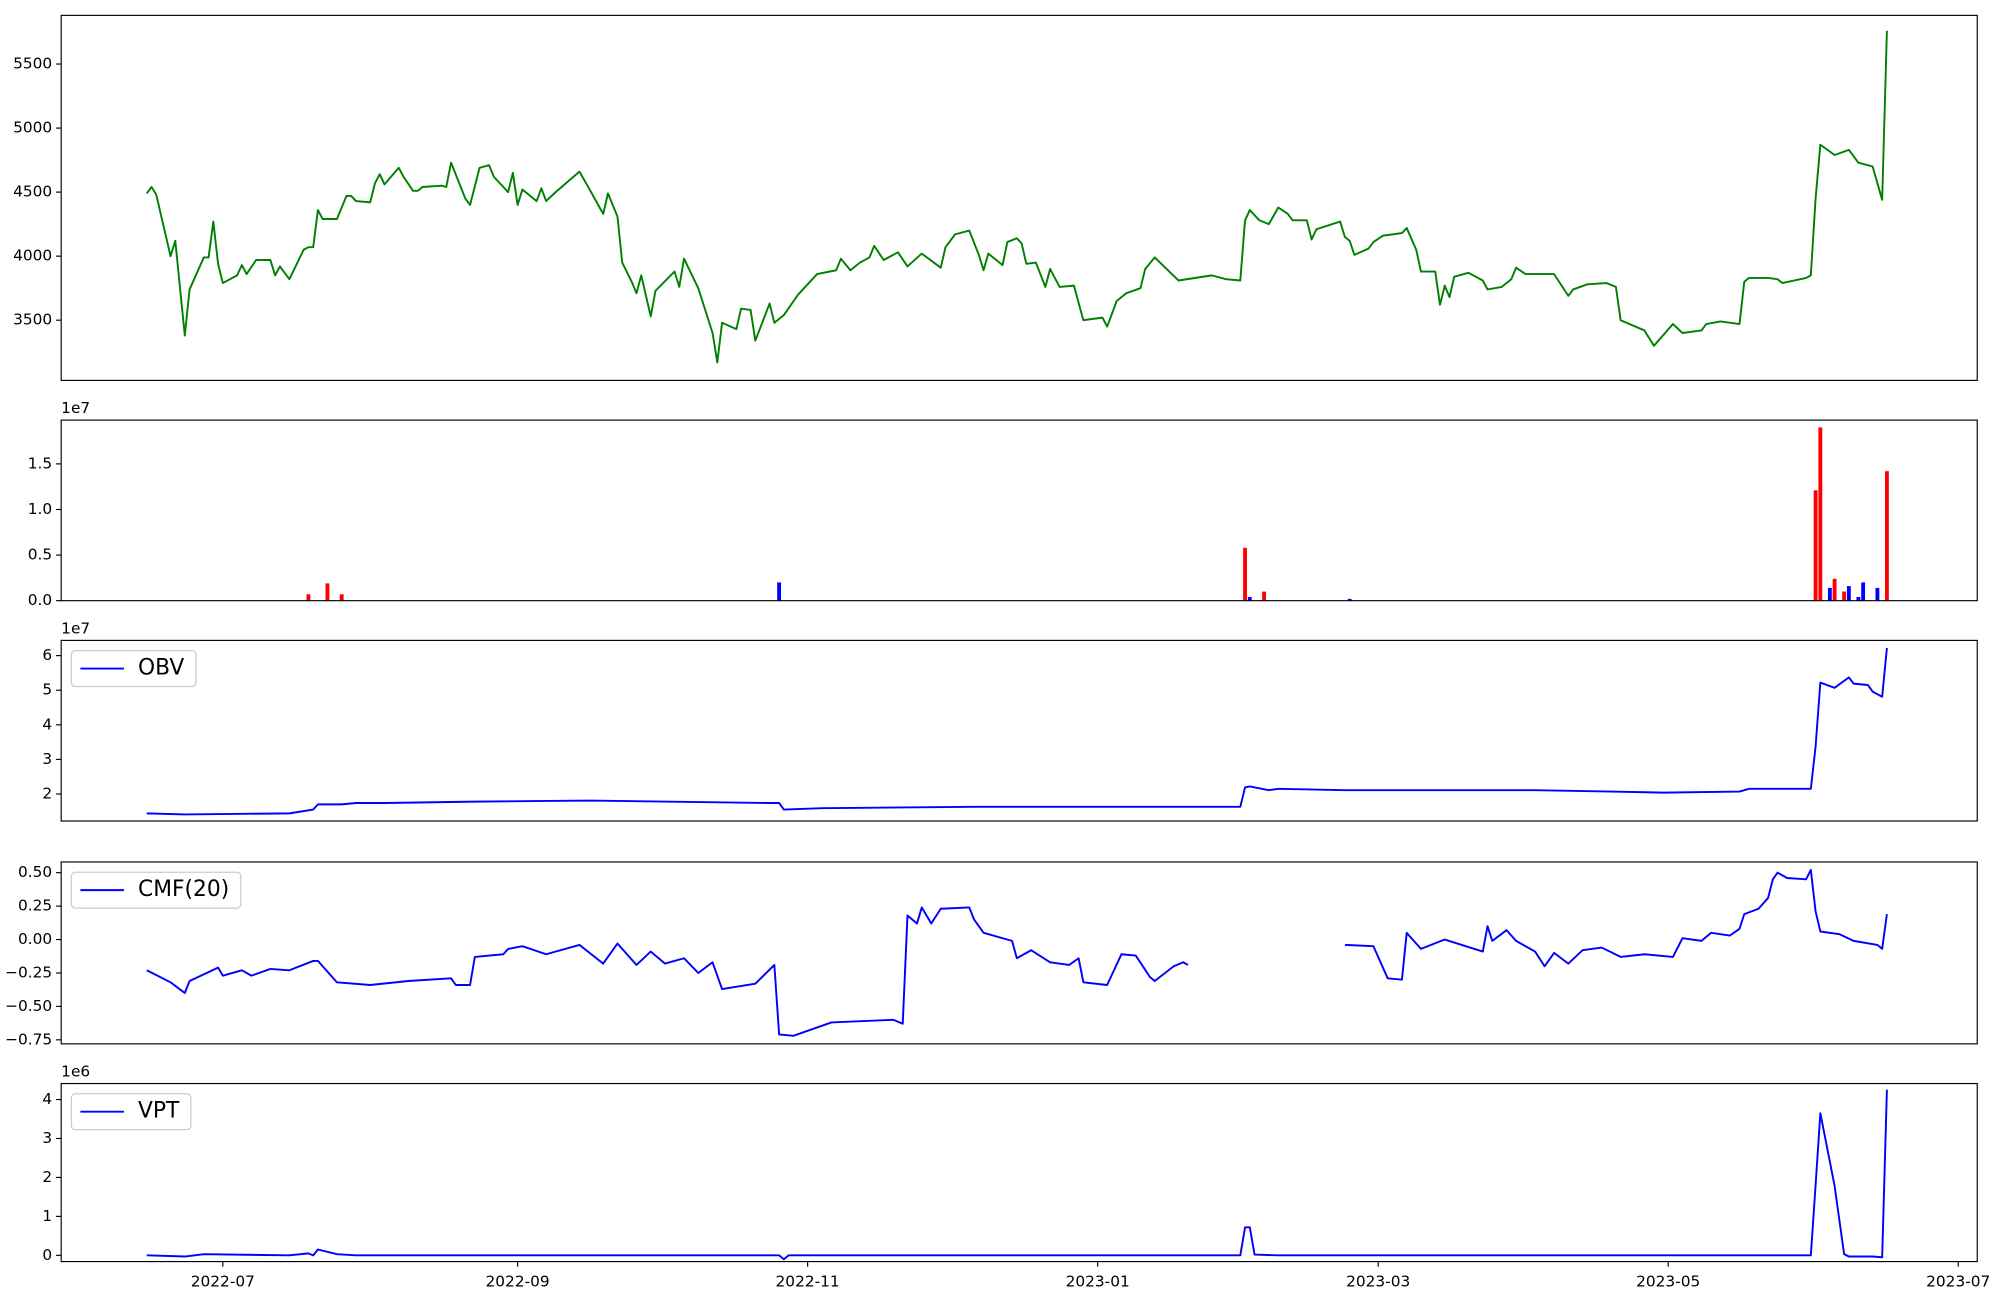 This screenshot has width=2000, height=1300. What do you see at coordinates (32, 320) in the screenshot?
I see `y-tick-label: 3500` at bounding box center [32, 320].